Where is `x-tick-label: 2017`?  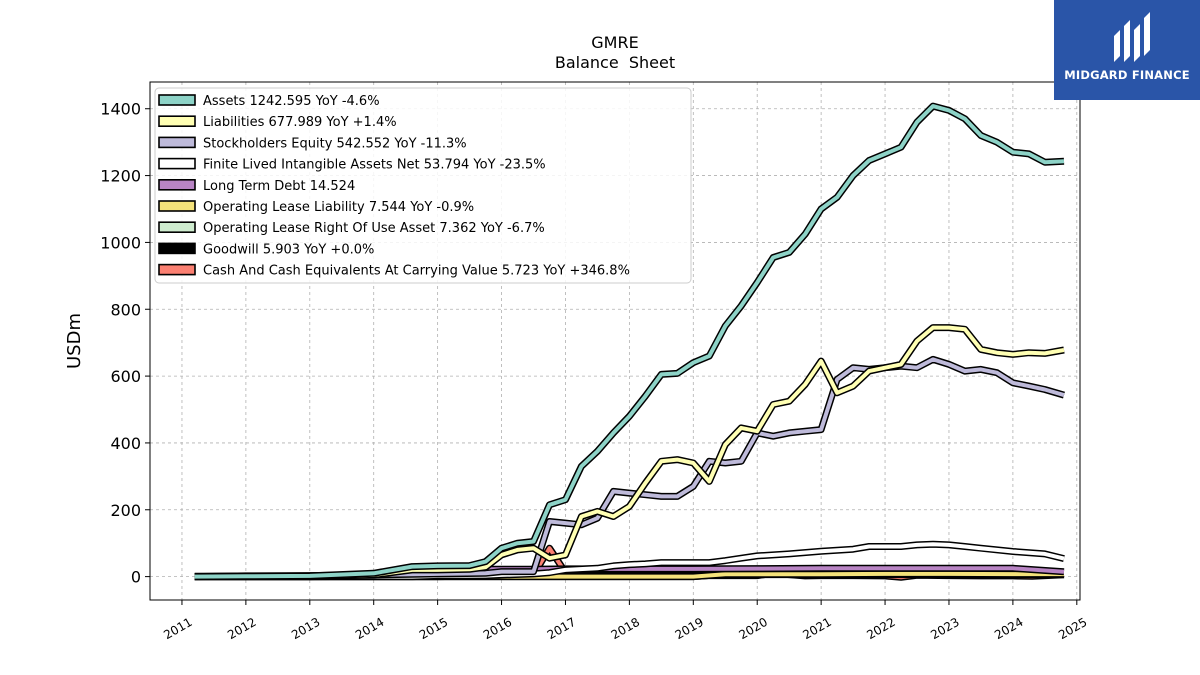 x-tick-label: 2017 is located at coordinates (561, 628).